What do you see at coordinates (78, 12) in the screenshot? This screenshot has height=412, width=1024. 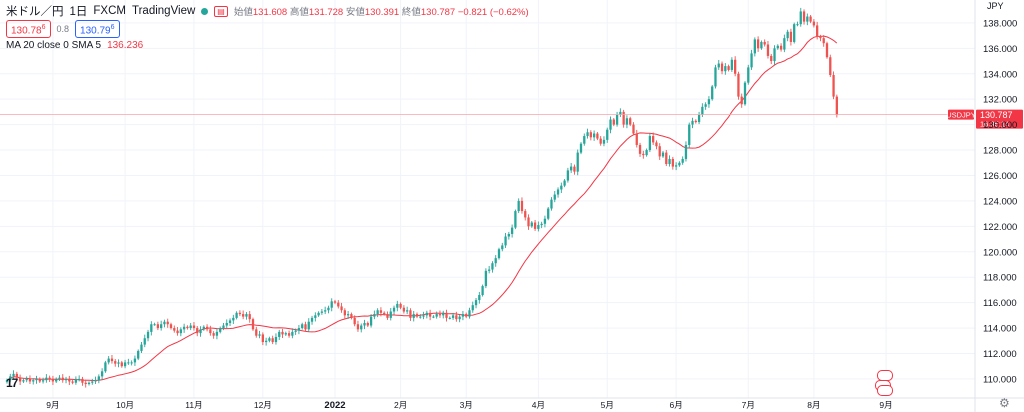 I see `interval-label: 1日` at bounding box center [78, 12].